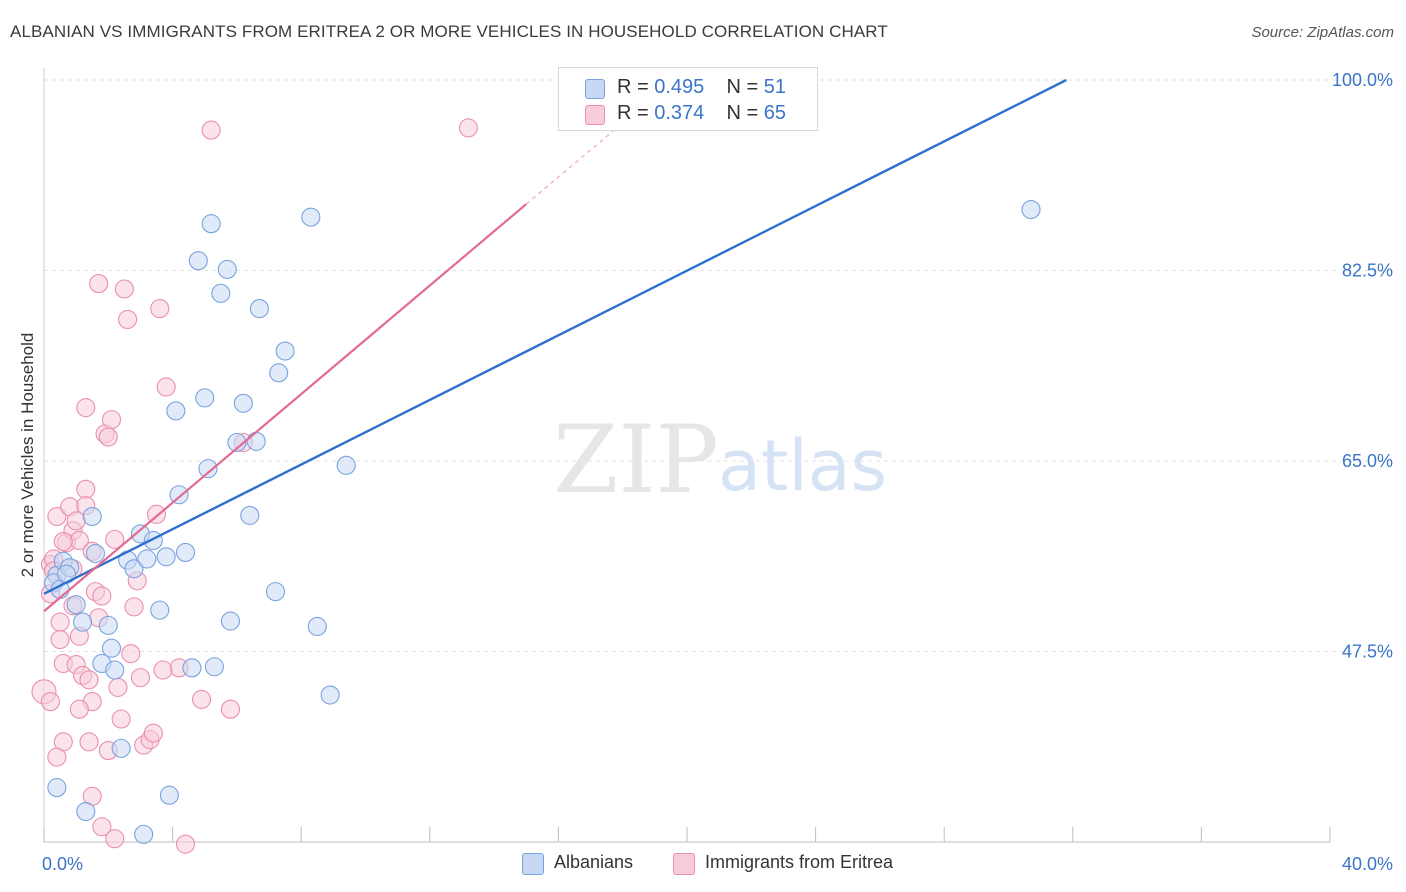 Image resolution: width=1406 pixels, height=892 pixels. I want to click on legend-r-value: 0.495, so click(679, 87).